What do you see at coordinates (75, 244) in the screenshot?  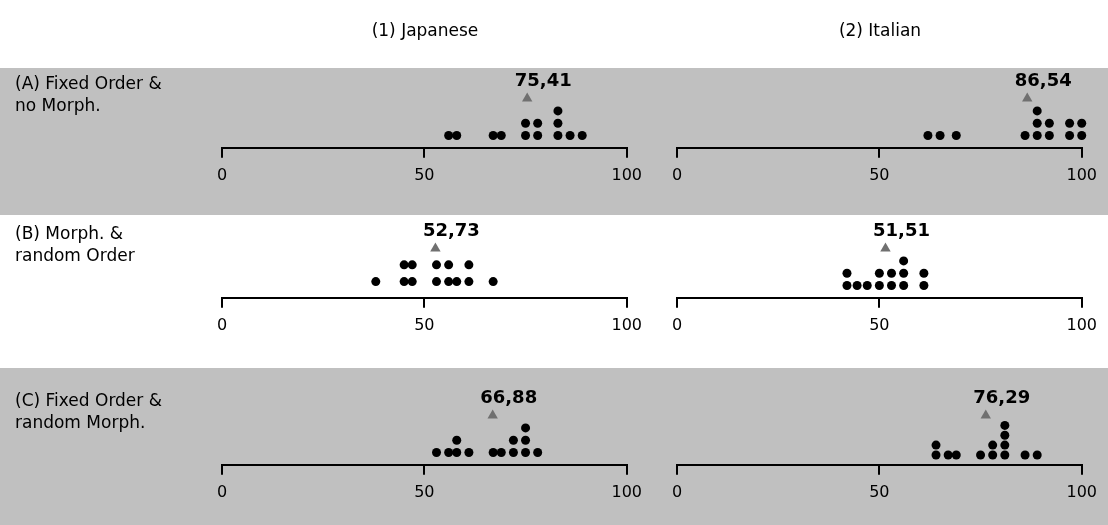 I see `y-axis-title: (B) Morph. & random Order` at bounding box center [75, 244].